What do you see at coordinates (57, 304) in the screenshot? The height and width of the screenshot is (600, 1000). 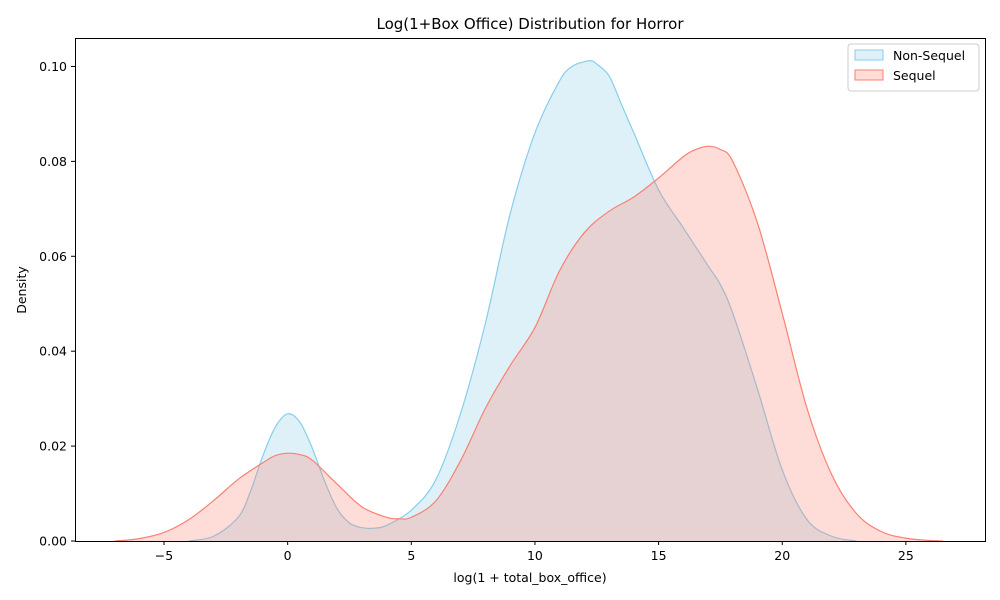 I see `y-axis: 0.00 0.02 0.04 0.06 0.08 0.10` at bounding box center [57, 304].